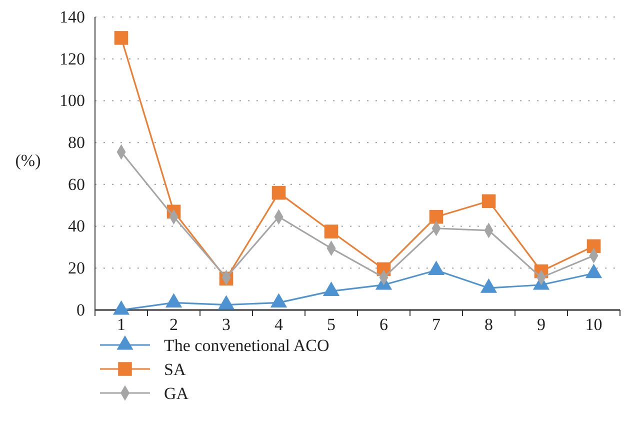 The image size is (632, 430). I want to click on x-tick-label: 9, so click(541, 324).